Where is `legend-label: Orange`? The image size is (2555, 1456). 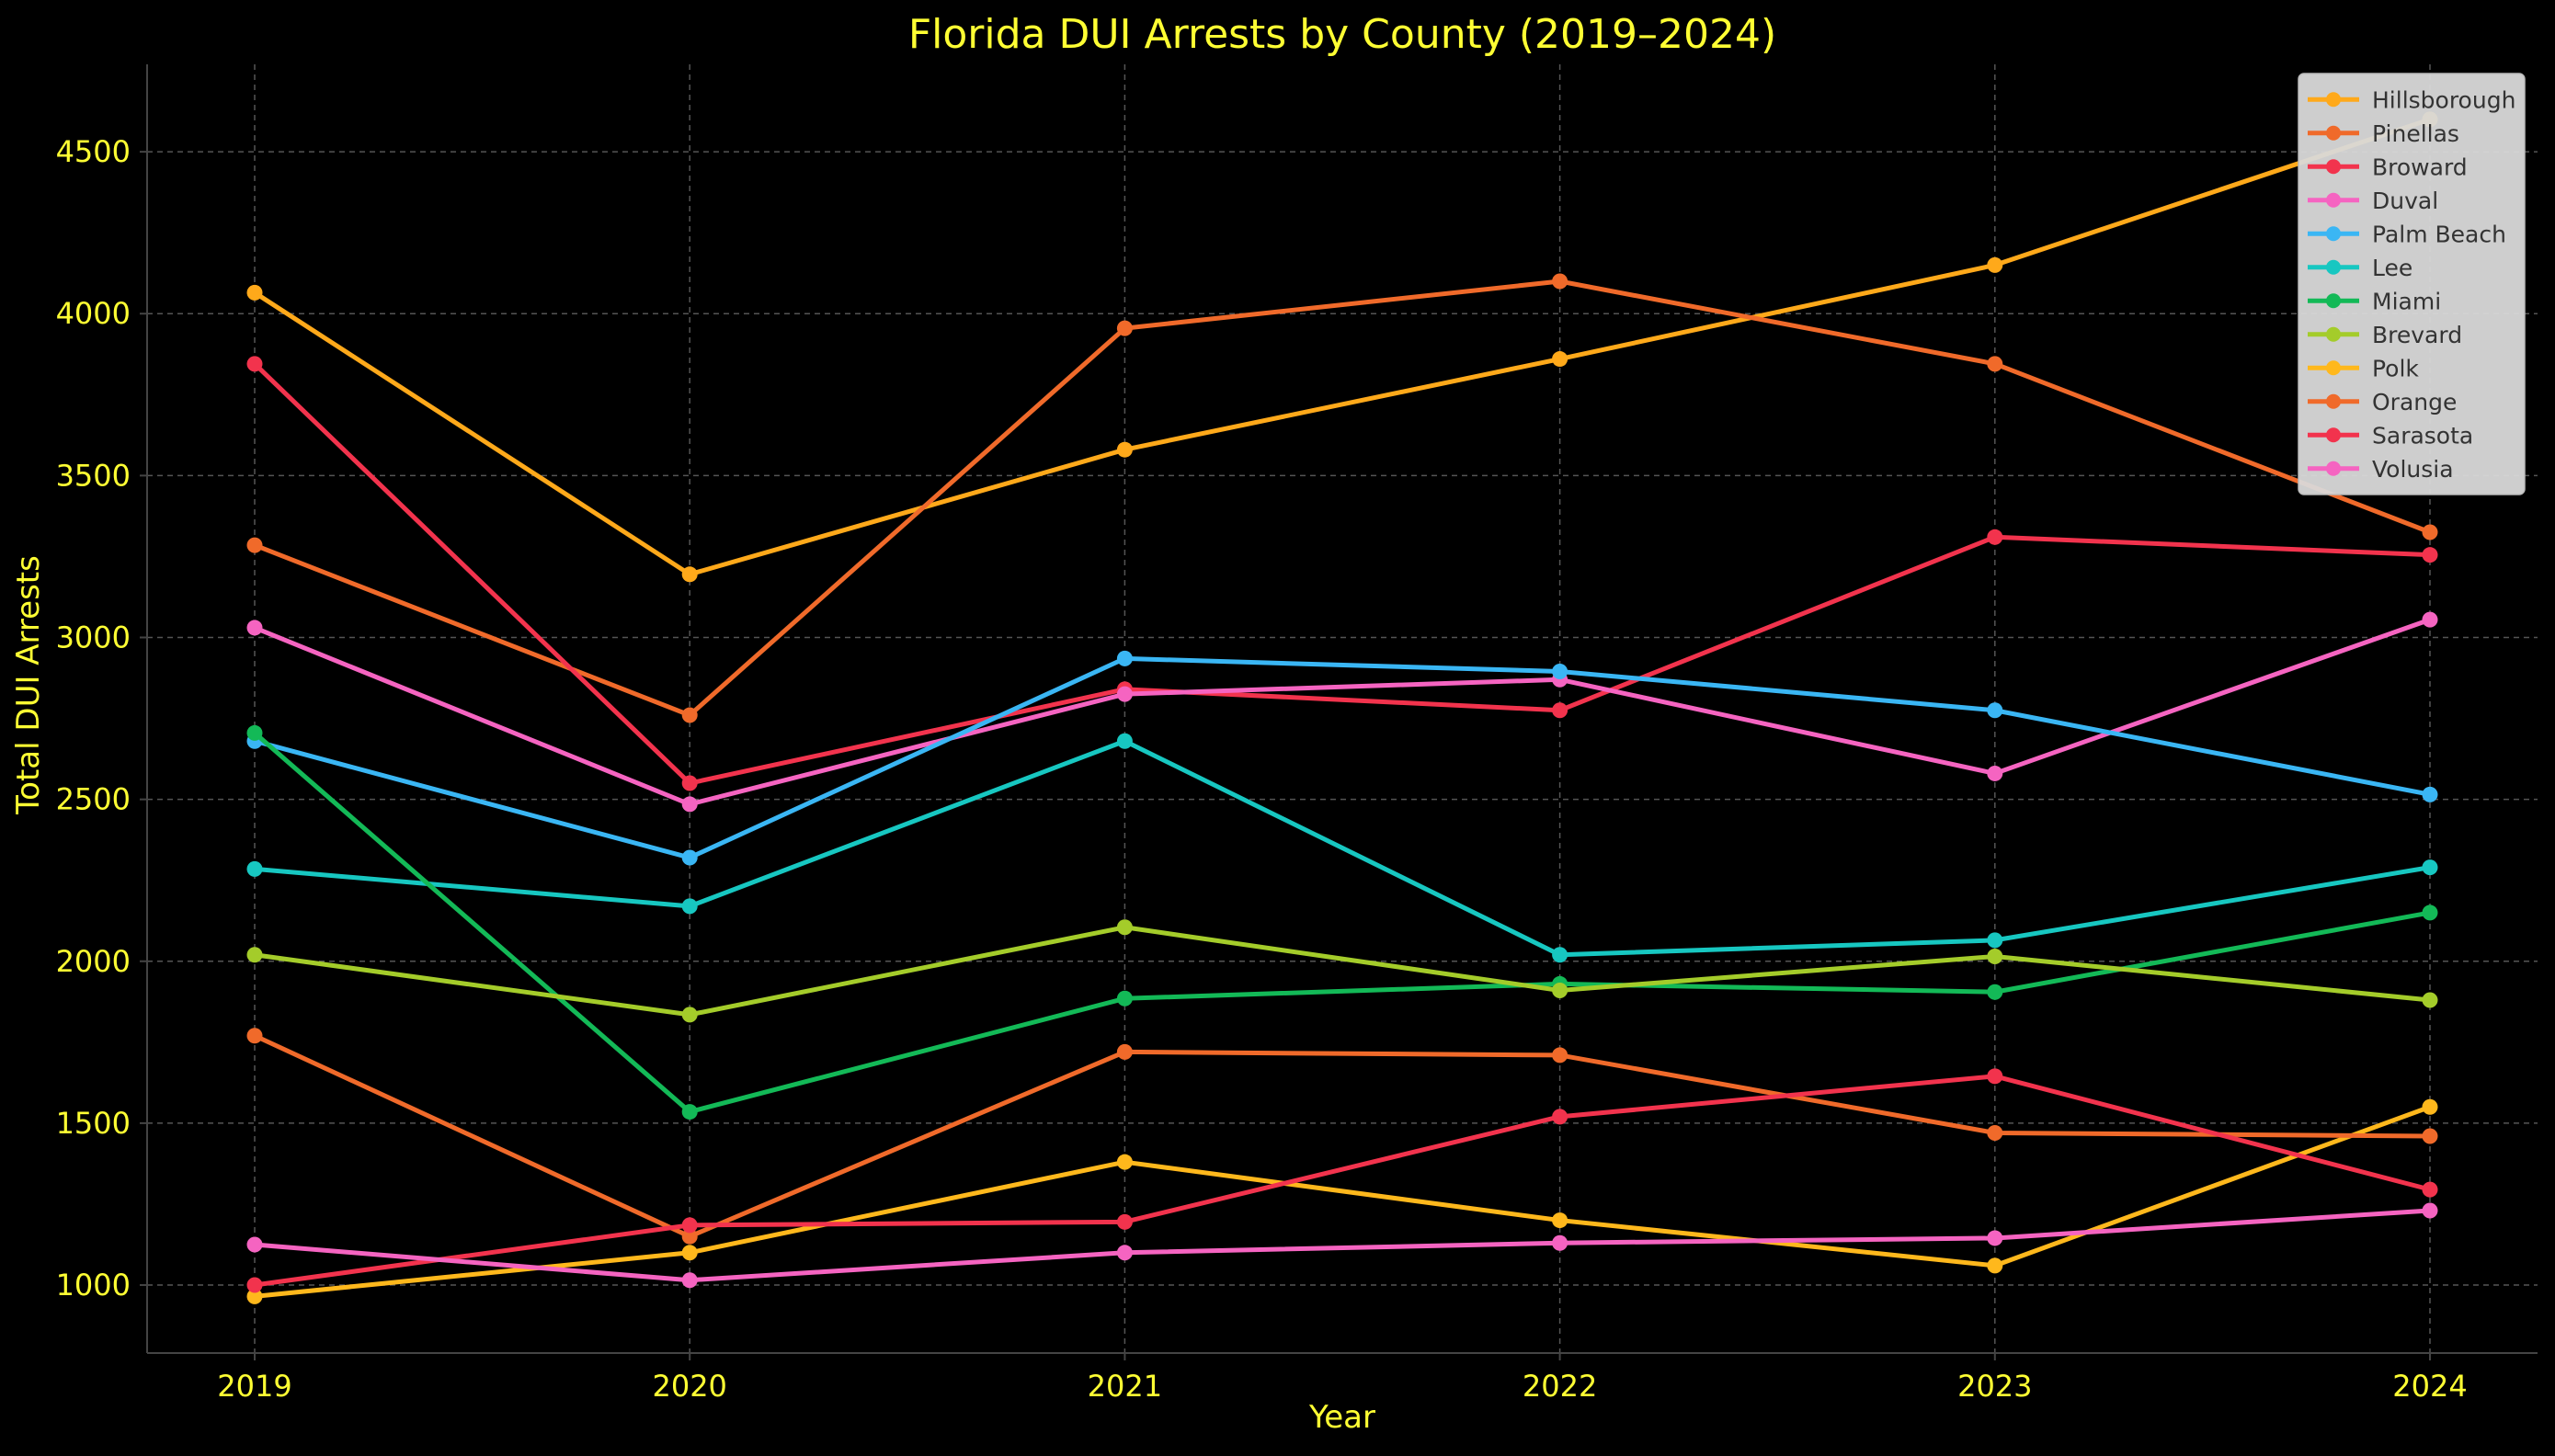
legend-label: Orange is located at coordinates (2414, 402).